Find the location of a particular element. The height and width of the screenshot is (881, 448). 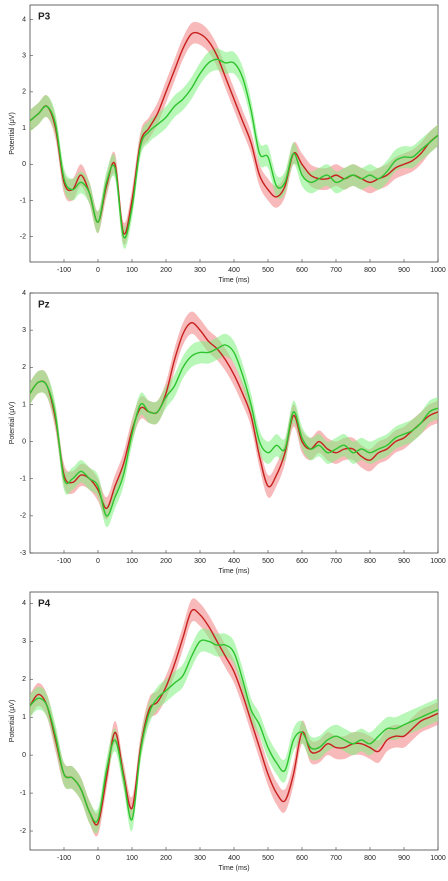

panel-title: P3 is located at coordinates (44, 17).